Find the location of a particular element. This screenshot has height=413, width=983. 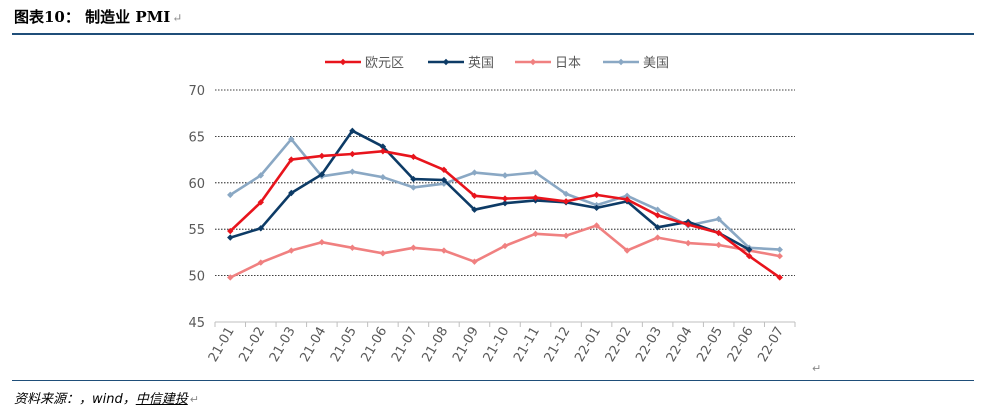

source-note: 资料来源：，wind，中信建投 ↵ is located at coordinates (106, 397).